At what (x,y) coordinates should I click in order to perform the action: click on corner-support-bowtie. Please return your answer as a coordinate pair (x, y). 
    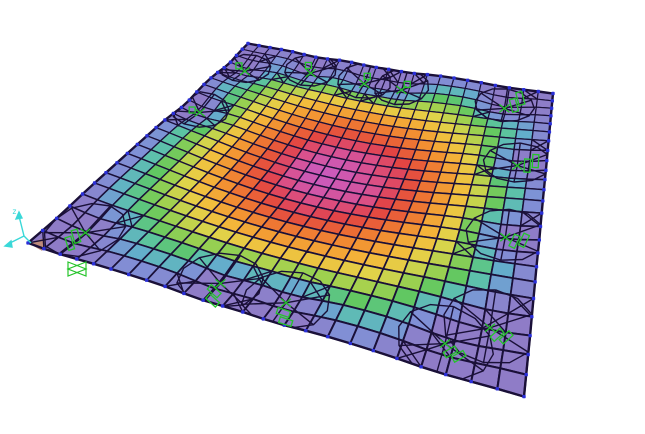
    Looking at the image, I should click on (77, 269).